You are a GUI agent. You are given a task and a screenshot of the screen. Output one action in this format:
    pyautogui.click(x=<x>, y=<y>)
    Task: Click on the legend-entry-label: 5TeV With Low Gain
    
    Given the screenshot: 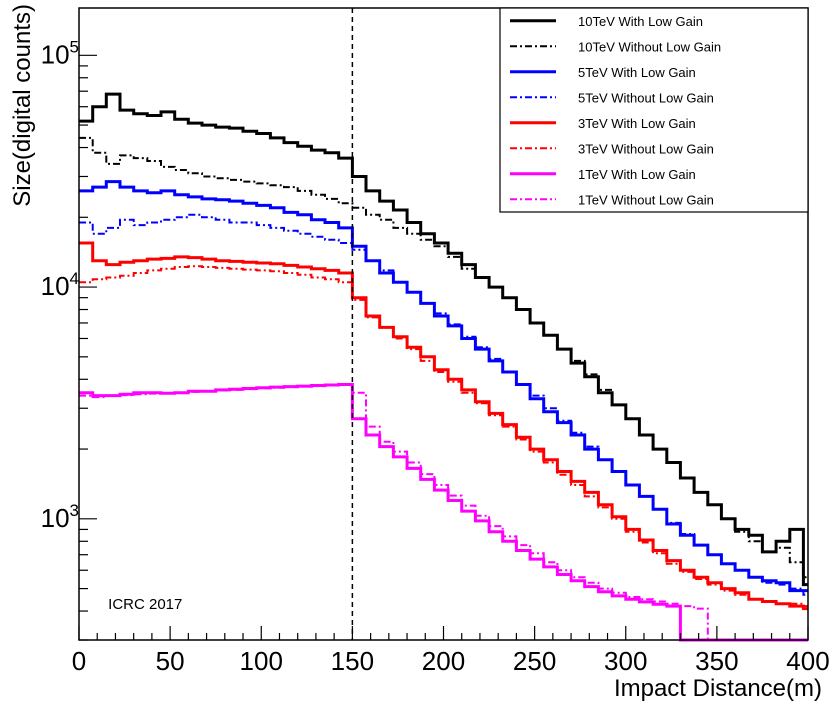 What is the action you would take?
    pyautogui.click(x=637, y=72)
    